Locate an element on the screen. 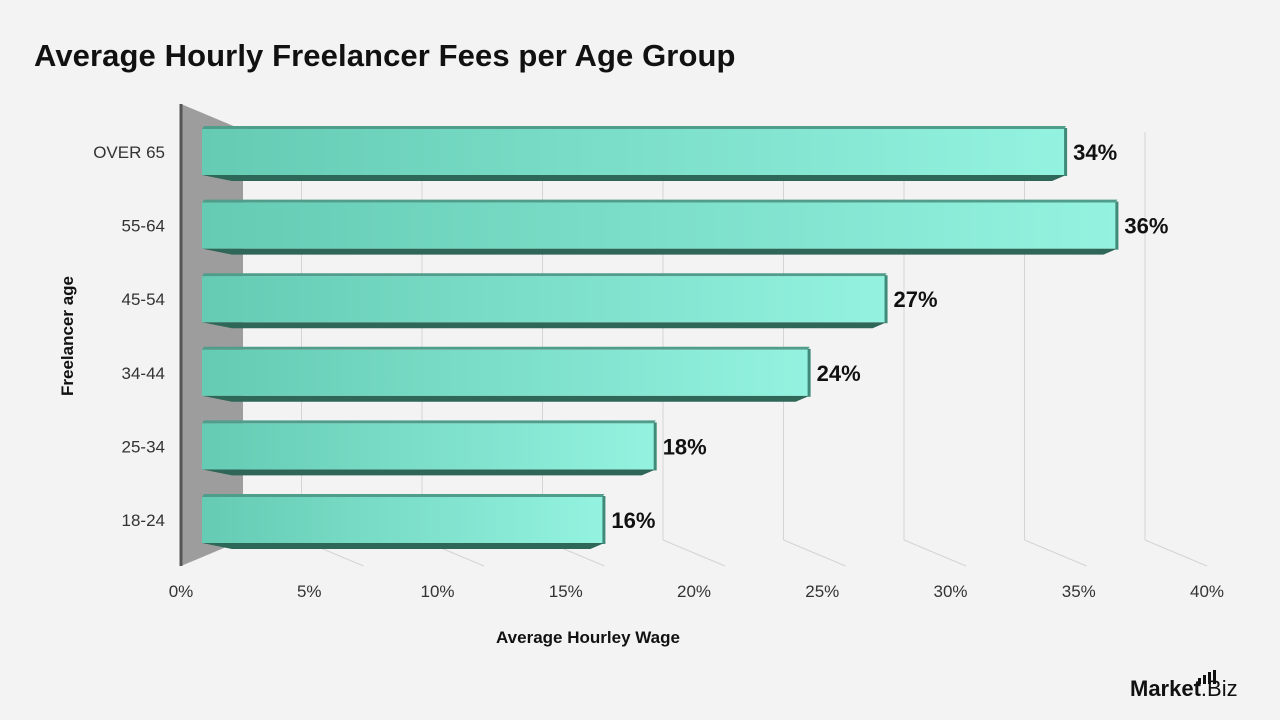 The image size is (1280, 720). data-label: 27% is located at coordinates (916, 299).